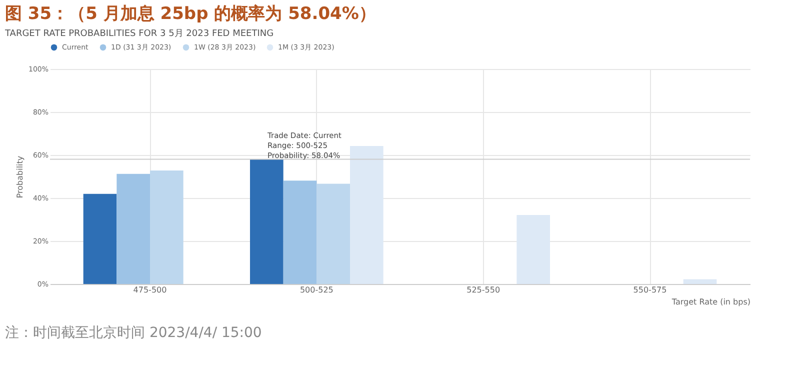 This screenshot has height=381, width=808. What do you see at coordinates (317, 290) in the screenshot?
I see `x-tick-label: 500-525` at bounding box center [317, 290].